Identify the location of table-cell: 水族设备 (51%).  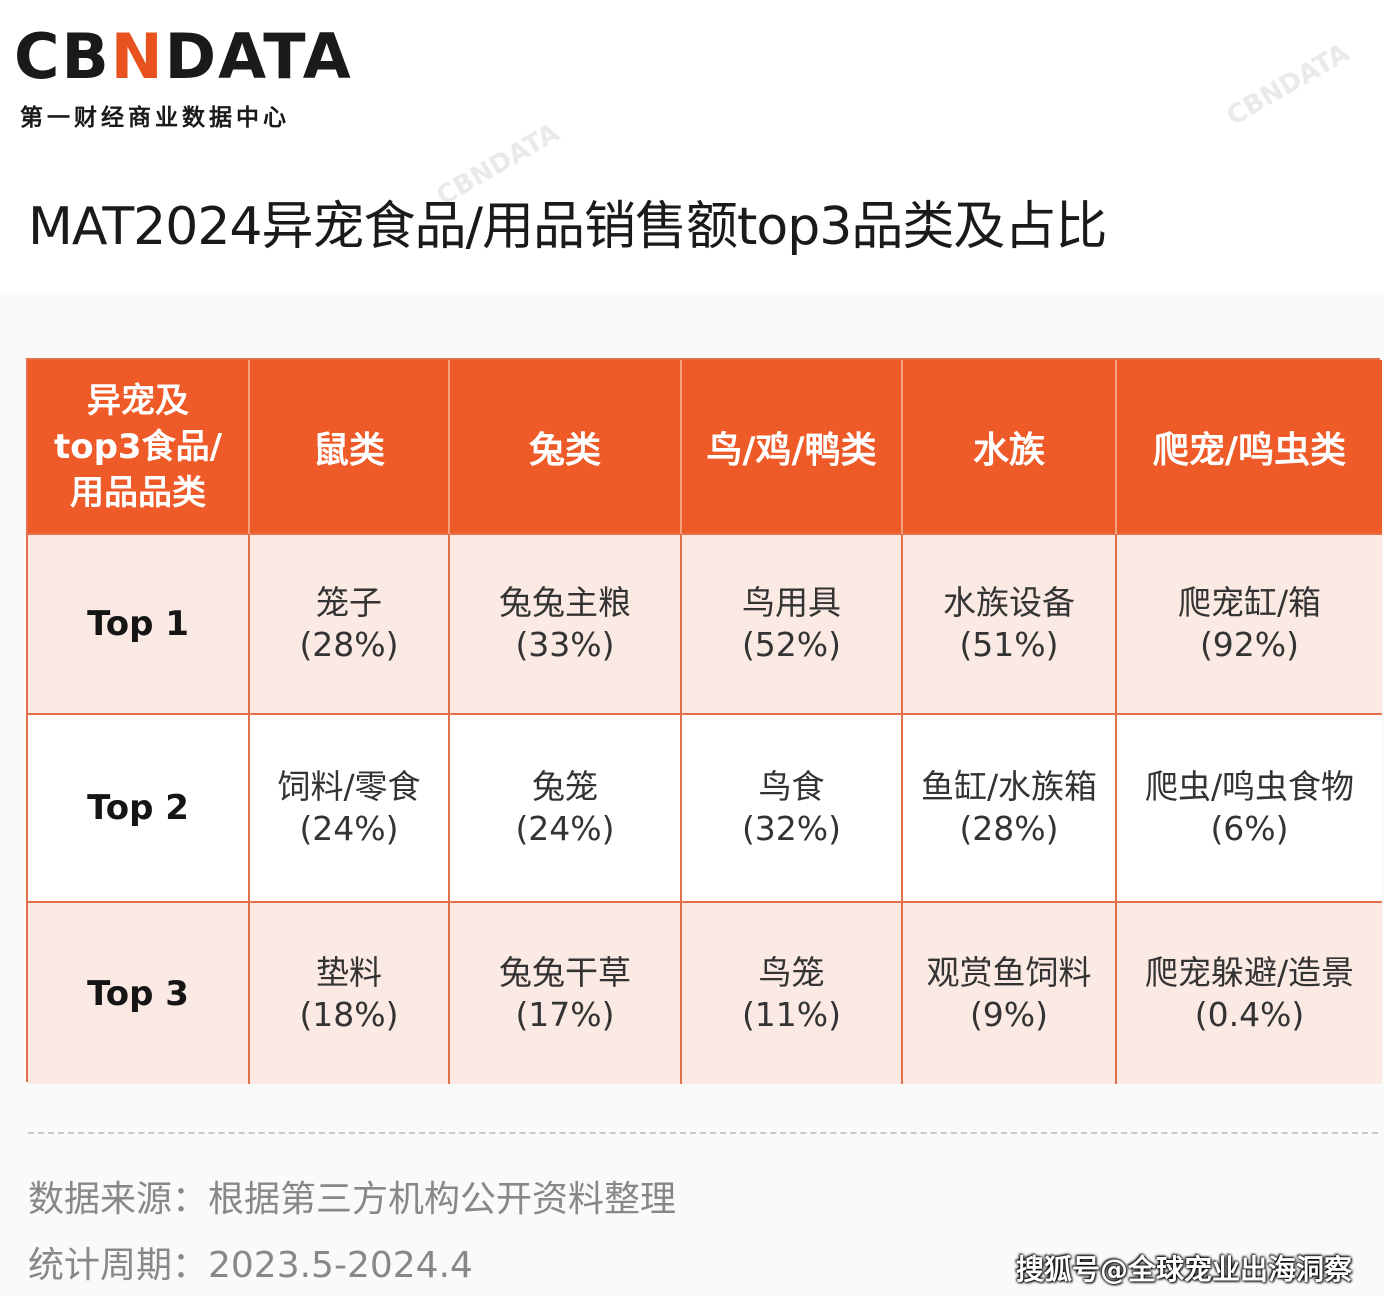
(1010, 625).